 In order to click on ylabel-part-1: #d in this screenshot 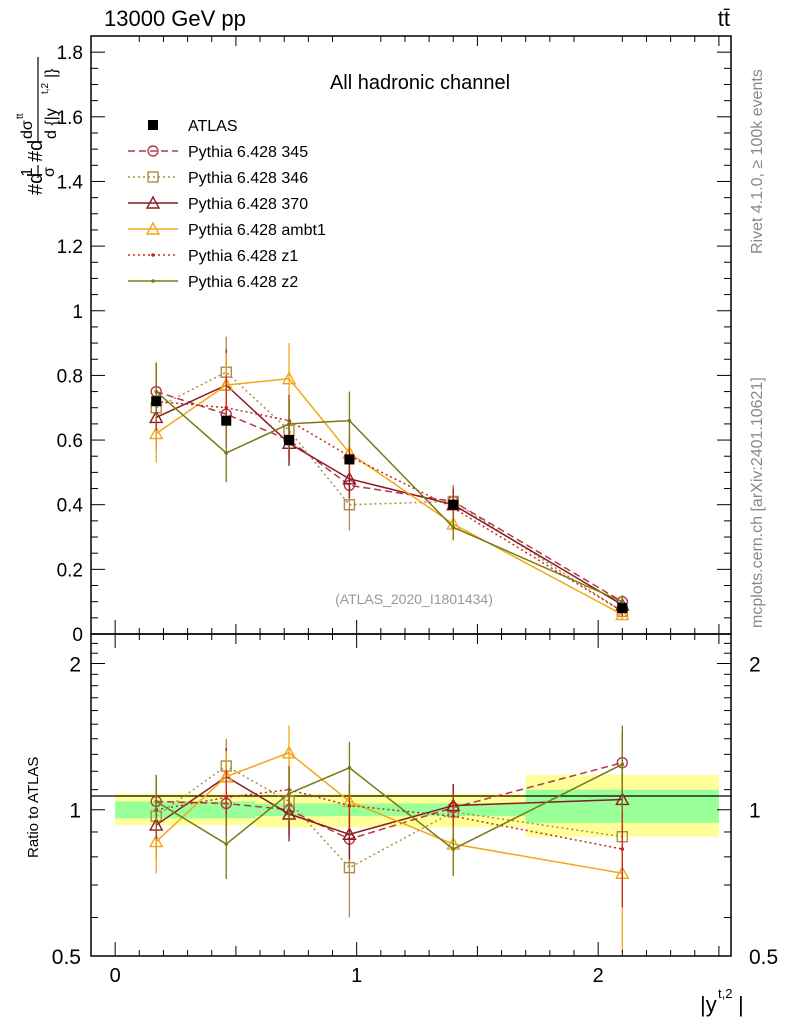, I will do `click(36, 184)`.